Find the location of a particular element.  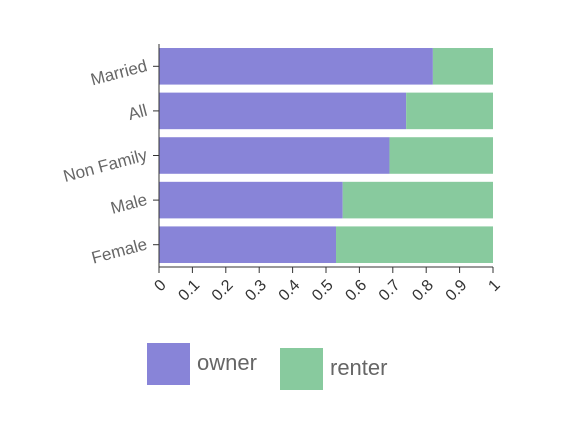

x-tick-label: 0.2 is located at coordinates (223, 291).